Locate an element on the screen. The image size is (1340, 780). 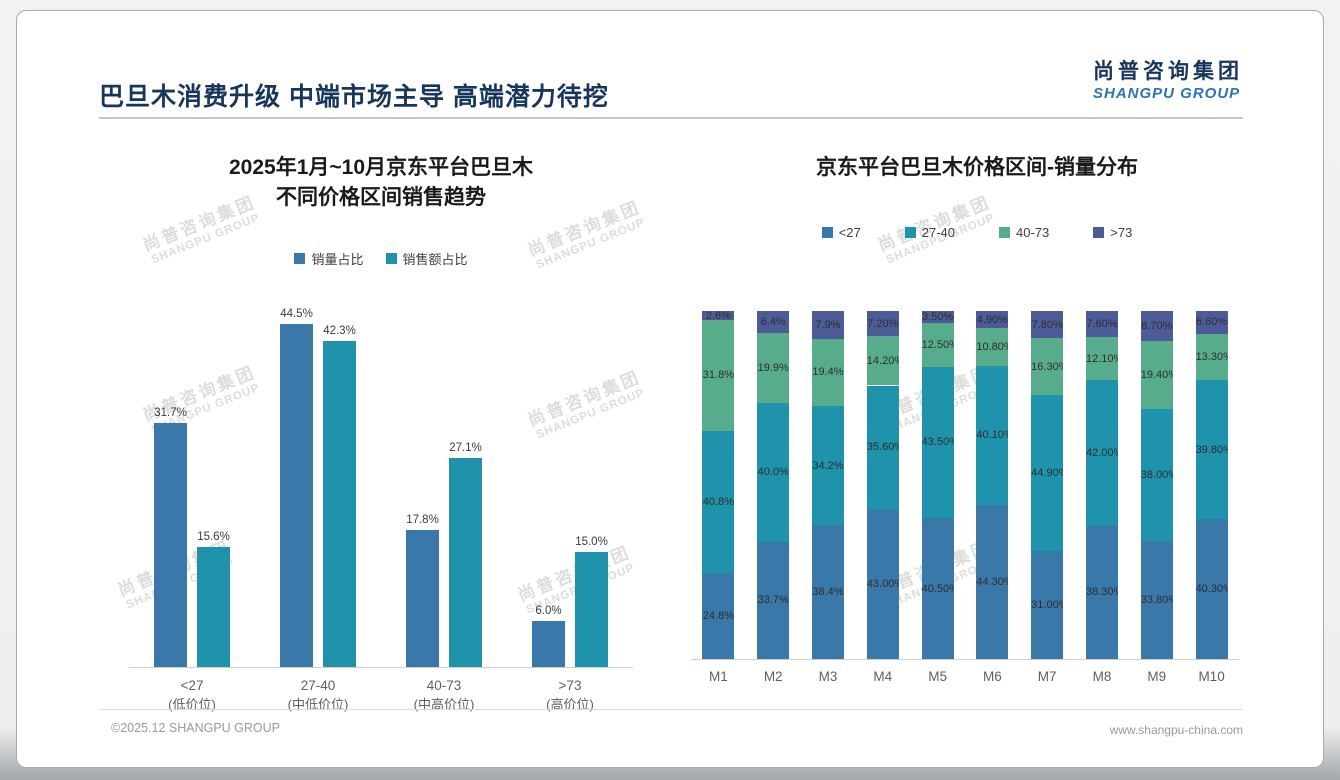
logo-text-cn: 尚普咨询集团 is located at coordinates (1168, 71).